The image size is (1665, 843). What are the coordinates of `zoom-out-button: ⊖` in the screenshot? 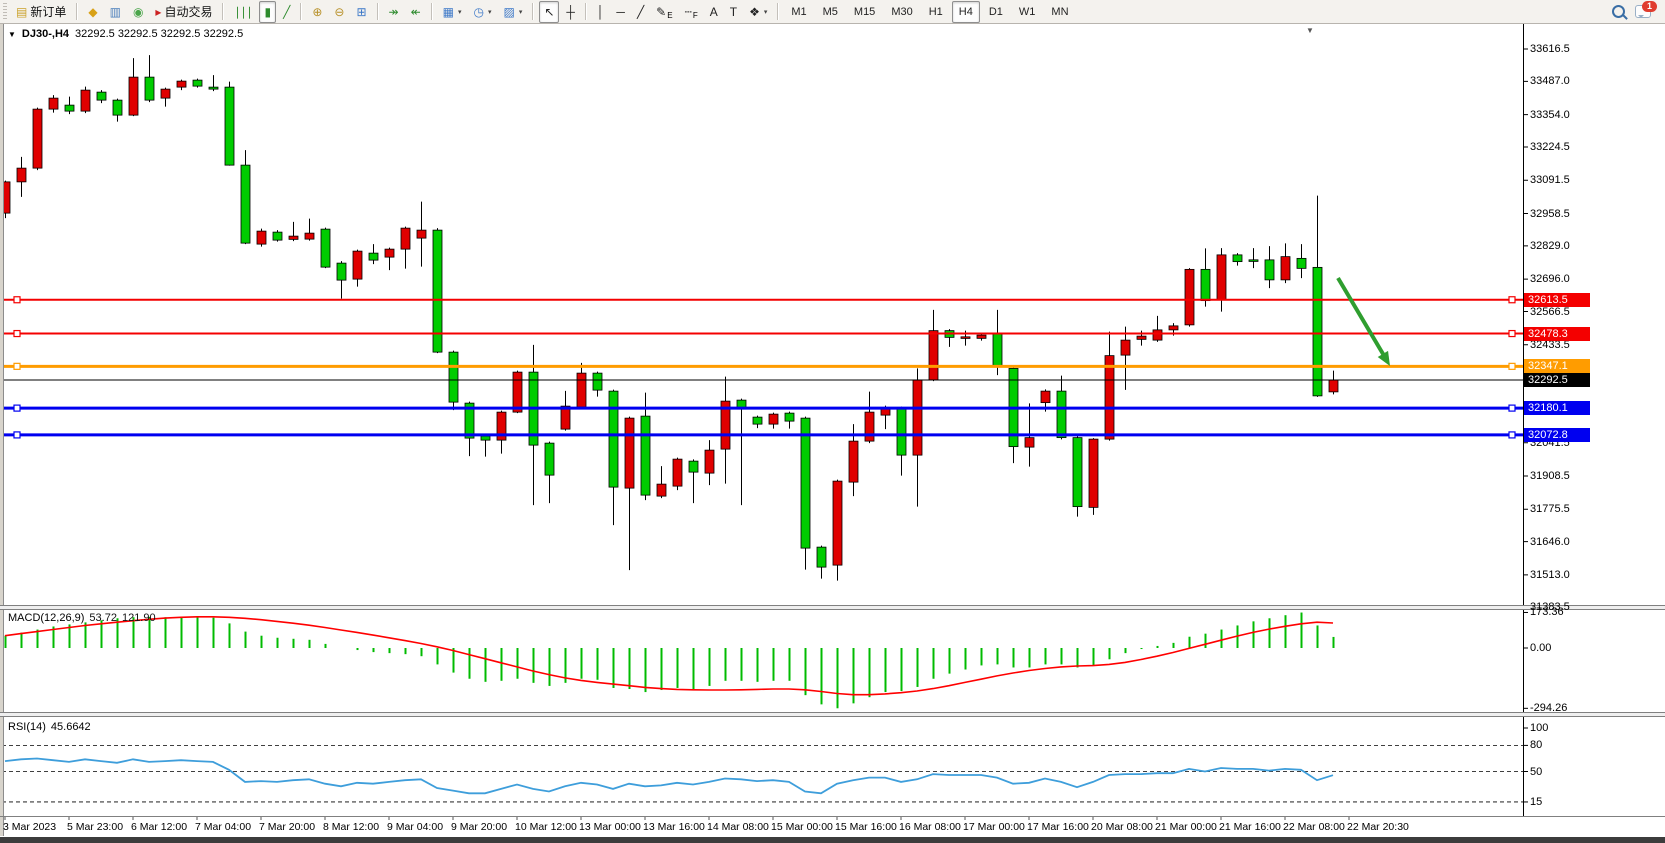 It's located at (339, 12).